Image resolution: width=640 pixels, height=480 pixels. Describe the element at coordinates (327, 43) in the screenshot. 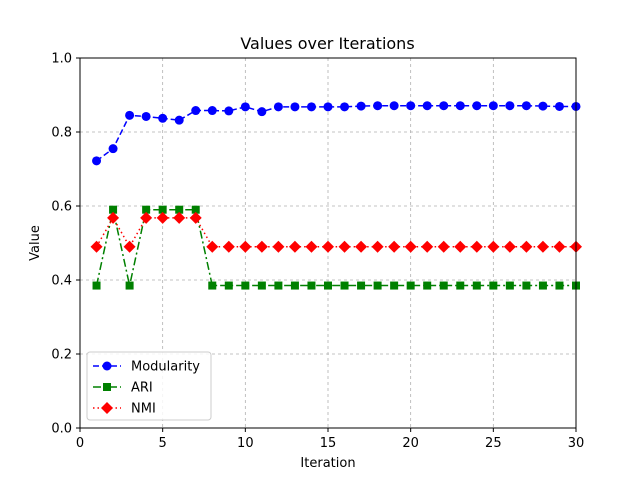

I see `chart-title: Values over Iterations` at that location.